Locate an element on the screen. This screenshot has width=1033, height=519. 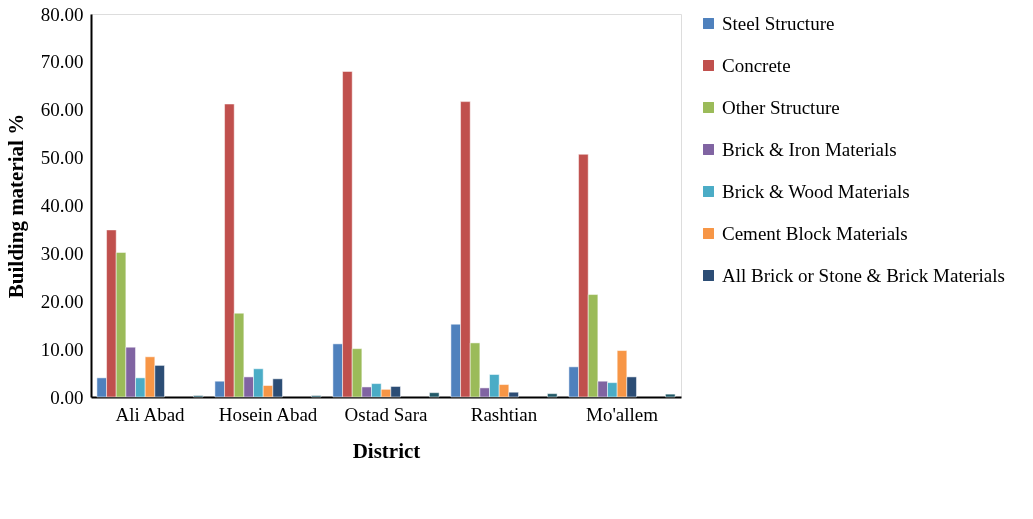
y-tick-label: 60.00 is located at coordinates (62, 110).